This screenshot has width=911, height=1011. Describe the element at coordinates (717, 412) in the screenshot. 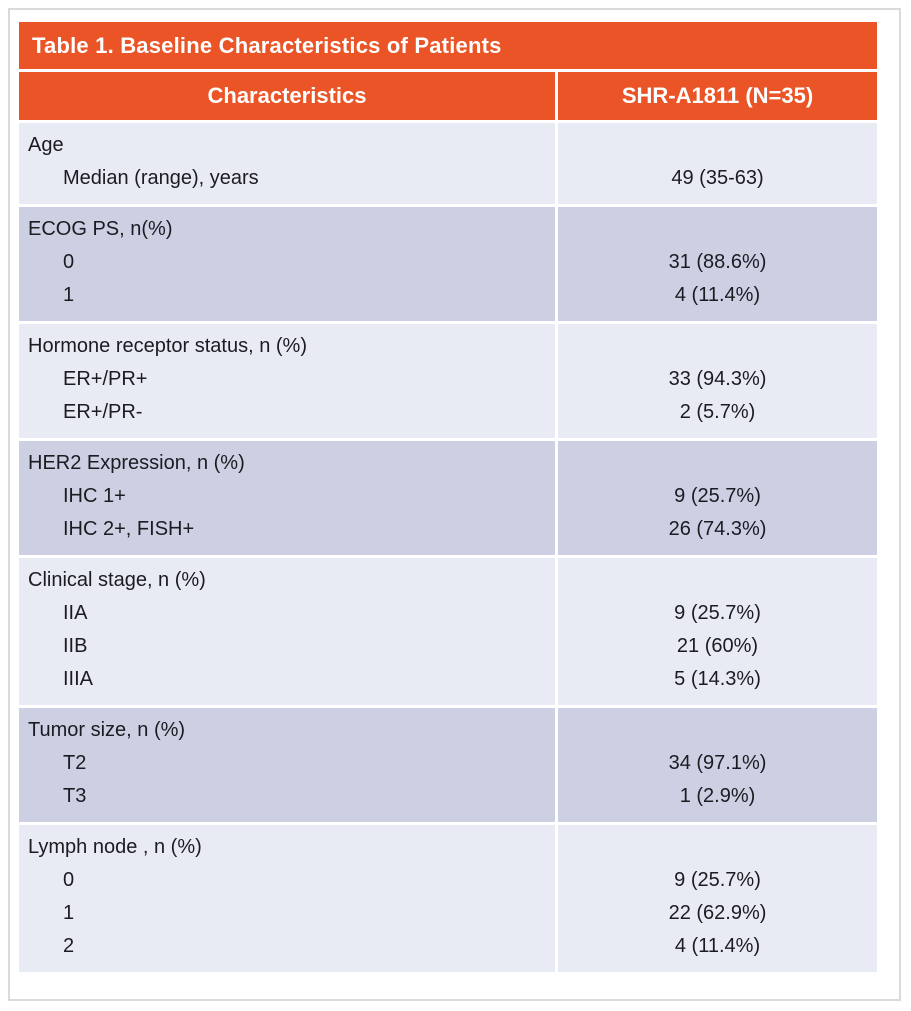

I see `row-value: 2 (5.7%)` at that location.